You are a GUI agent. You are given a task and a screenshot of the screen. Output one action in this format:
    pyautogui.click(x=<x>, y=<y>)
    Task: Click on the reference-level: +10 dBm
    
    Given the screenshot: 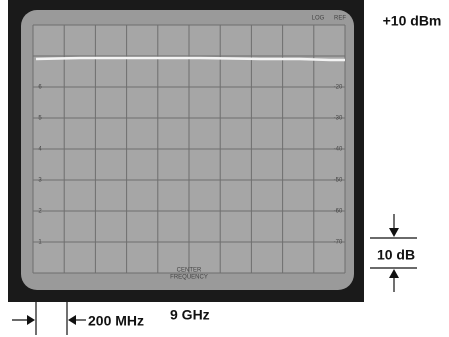 What is the action you would take?
    pyautogui.click(x=412, y=21)
    